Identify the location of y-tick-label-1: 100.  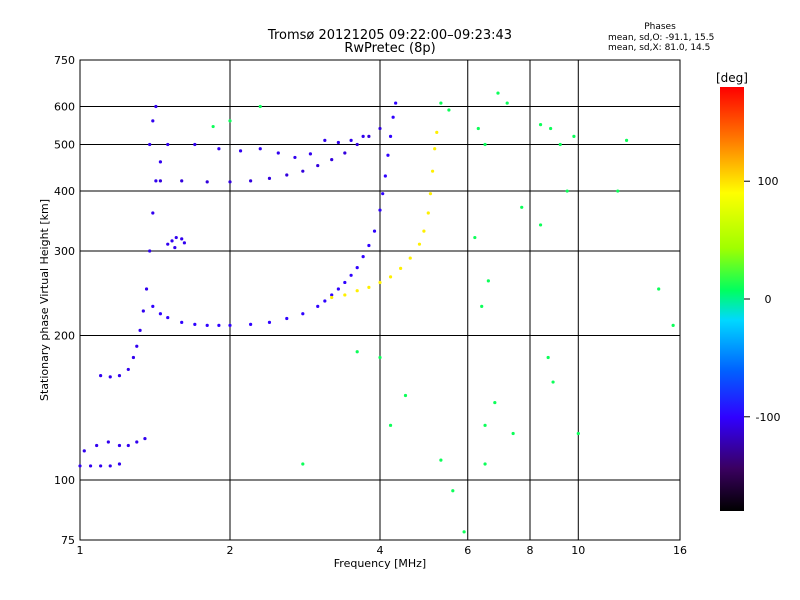
(64, 480).